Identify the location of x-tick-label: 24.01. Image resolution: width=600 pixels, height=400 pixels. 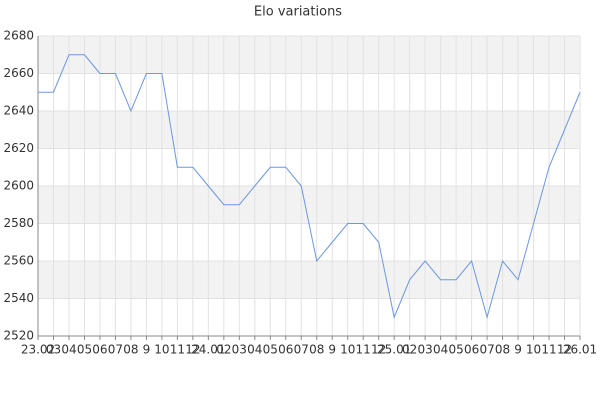
(208, 350).